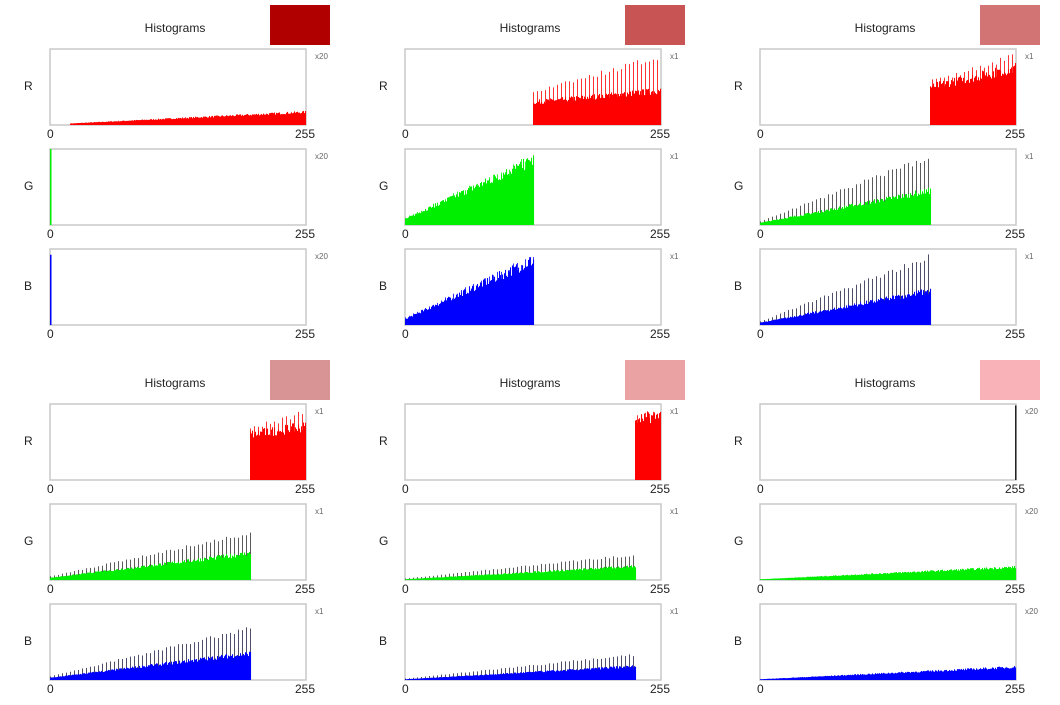  What do you see at coordinates (760, 334) in the screenshot?
I see `x-tick-min: 0` at bounding box center [760, 334].